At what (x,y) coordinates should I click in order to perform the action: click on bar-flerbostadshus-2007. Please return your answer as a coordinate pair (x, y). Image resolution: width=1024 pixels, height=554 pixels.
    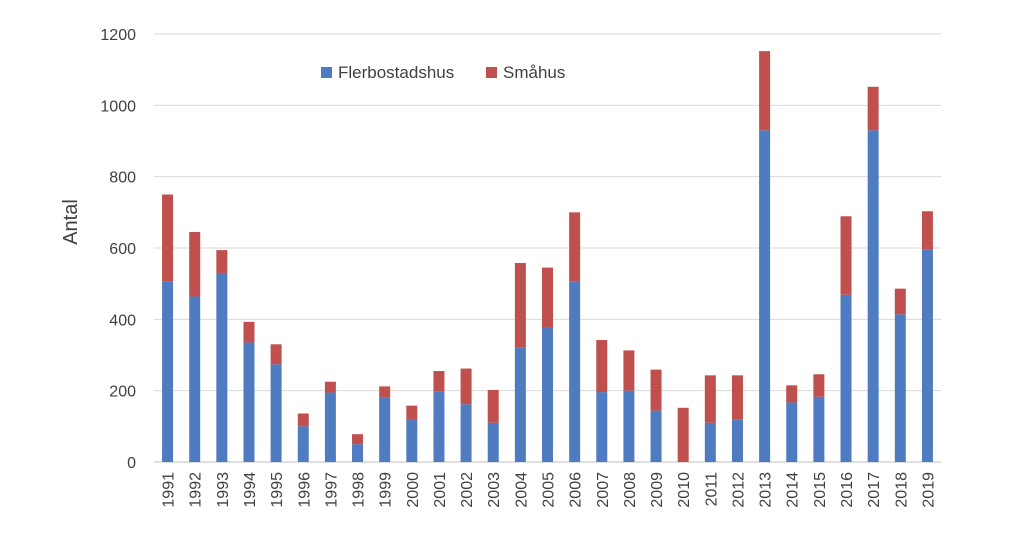
    Looking at the image, I should click on (602, 427).